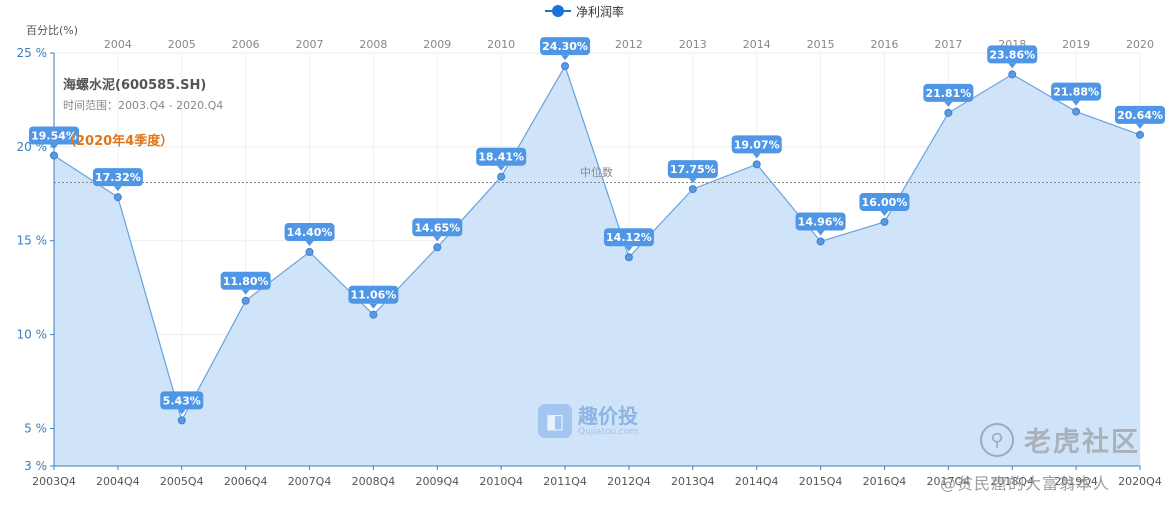 The height and width of the screenshot is (508, 1170). I want to click on data-label-text: 5.43%, so click(182, 400).